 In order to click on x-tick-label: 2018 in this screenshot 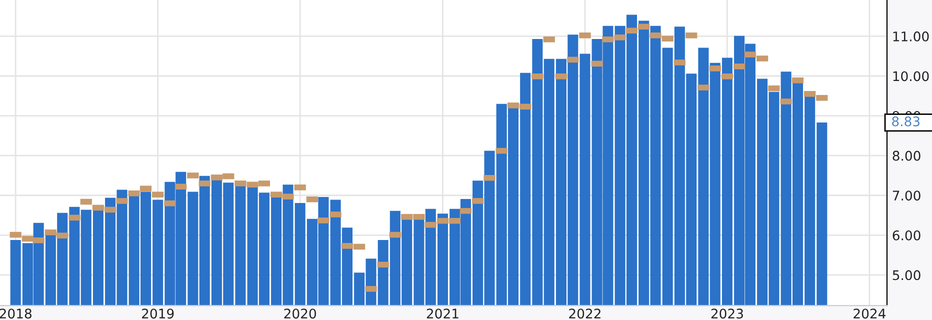, I will do `click(16, 313)`.